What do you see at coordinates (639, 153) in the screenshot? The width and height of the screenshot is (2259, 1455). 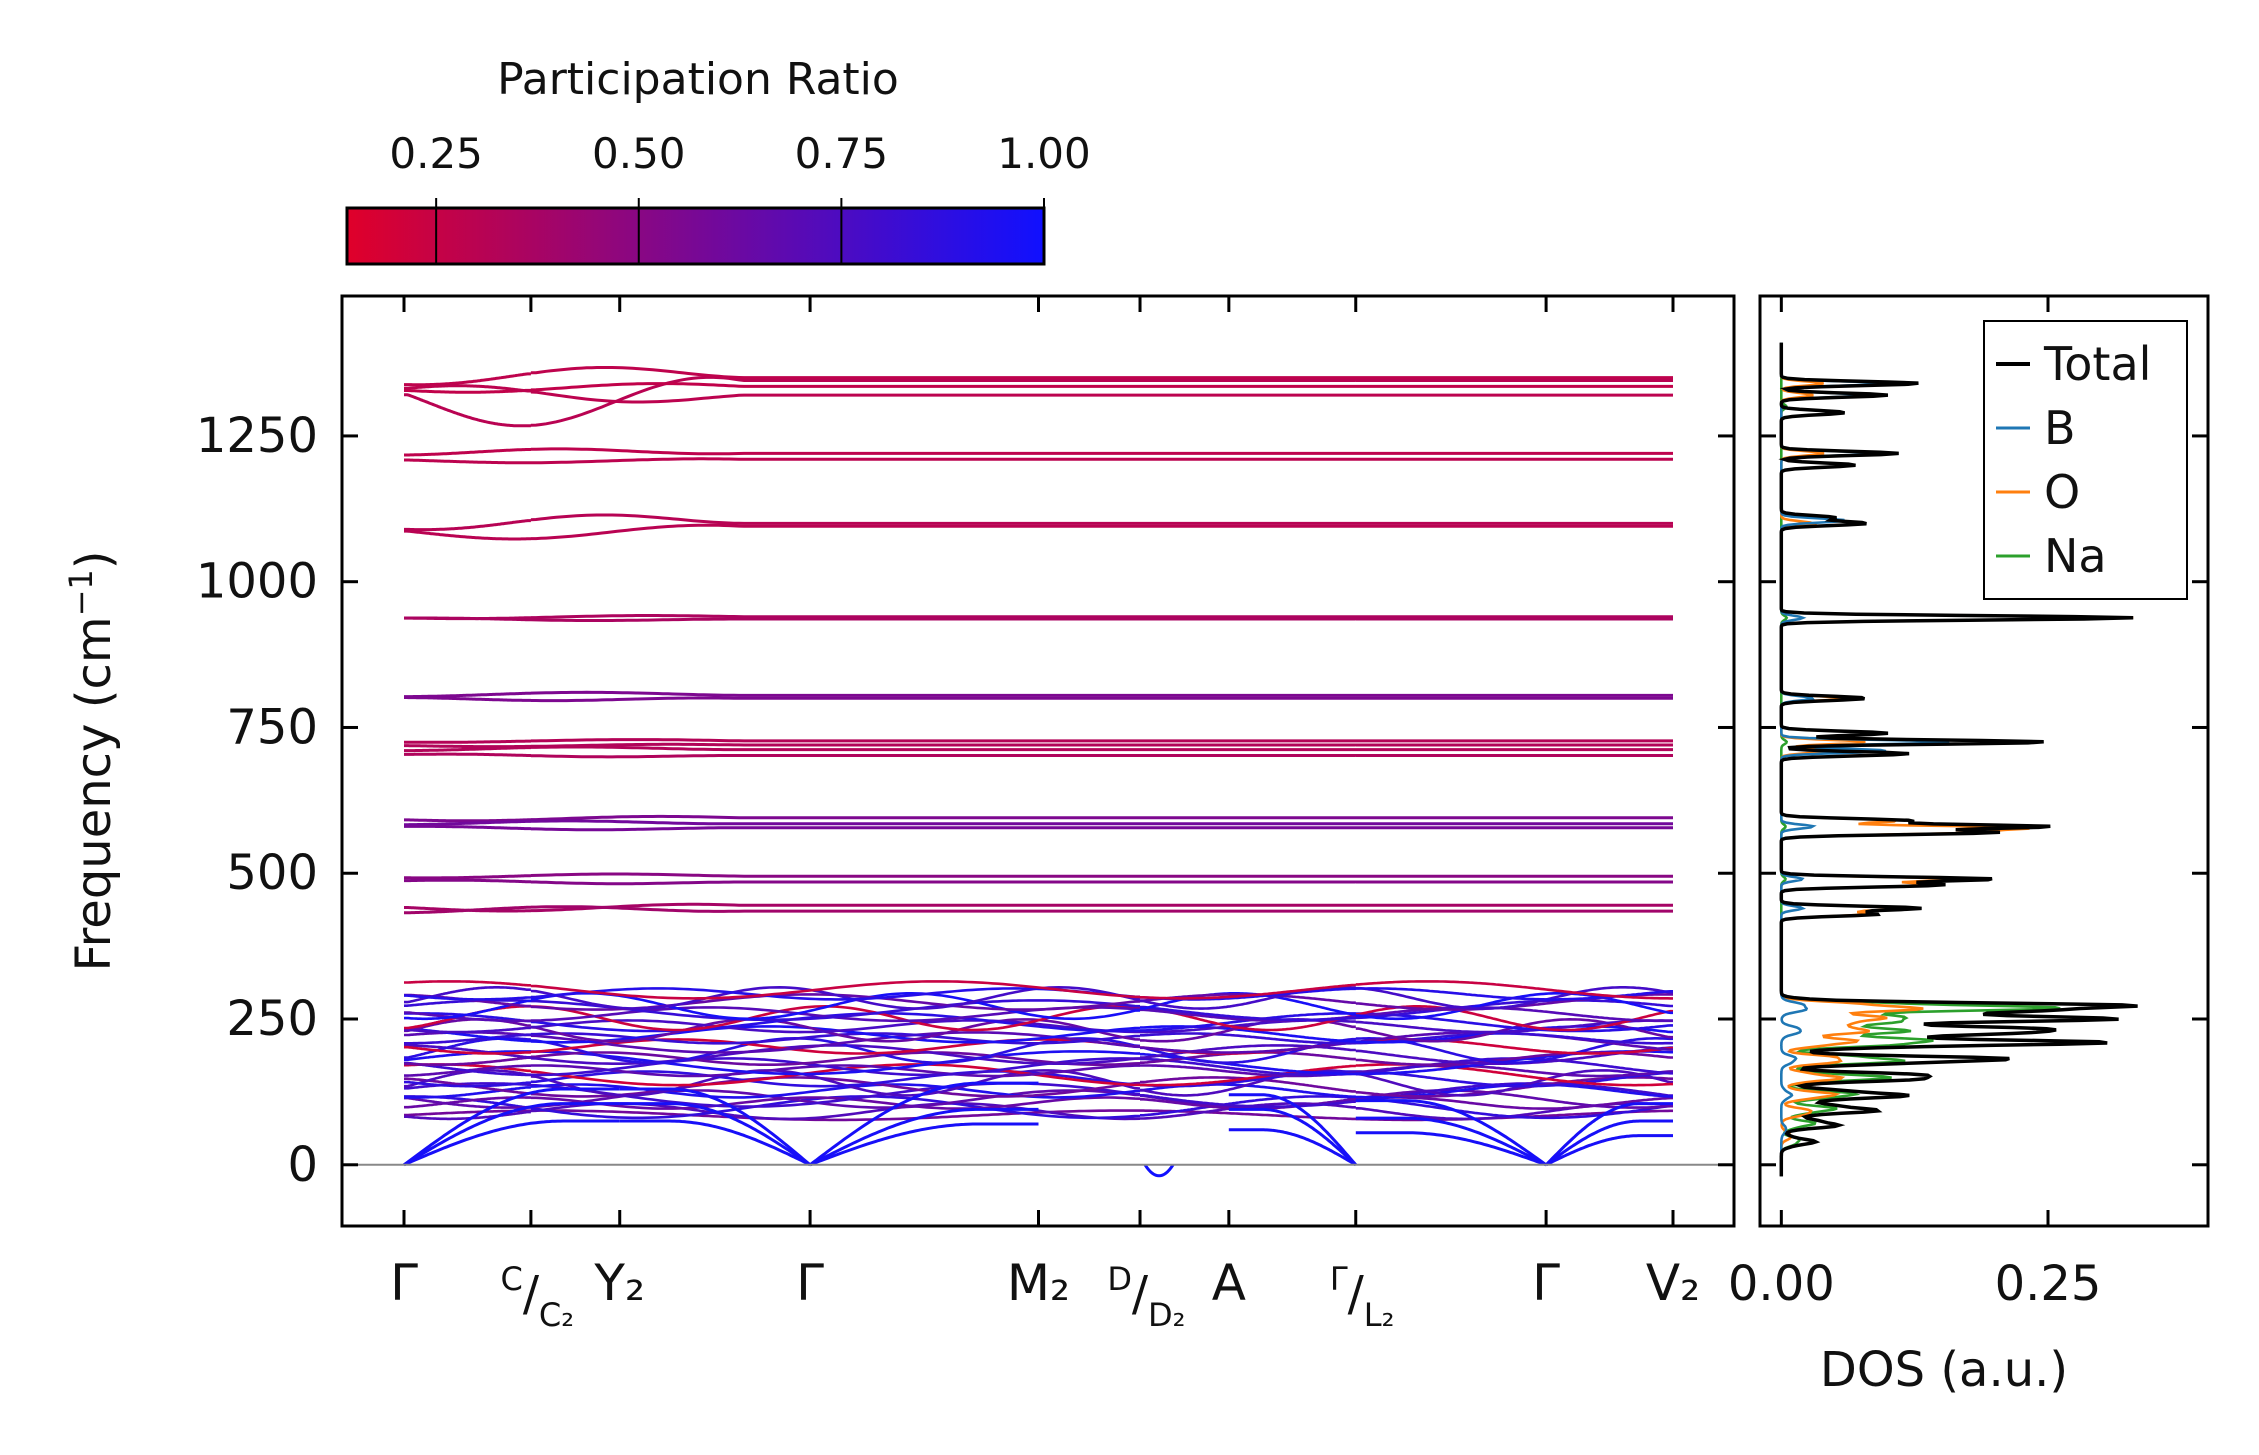 I see `colorbar-tick-label-1: 0.50` at bounding box center [639, 153].